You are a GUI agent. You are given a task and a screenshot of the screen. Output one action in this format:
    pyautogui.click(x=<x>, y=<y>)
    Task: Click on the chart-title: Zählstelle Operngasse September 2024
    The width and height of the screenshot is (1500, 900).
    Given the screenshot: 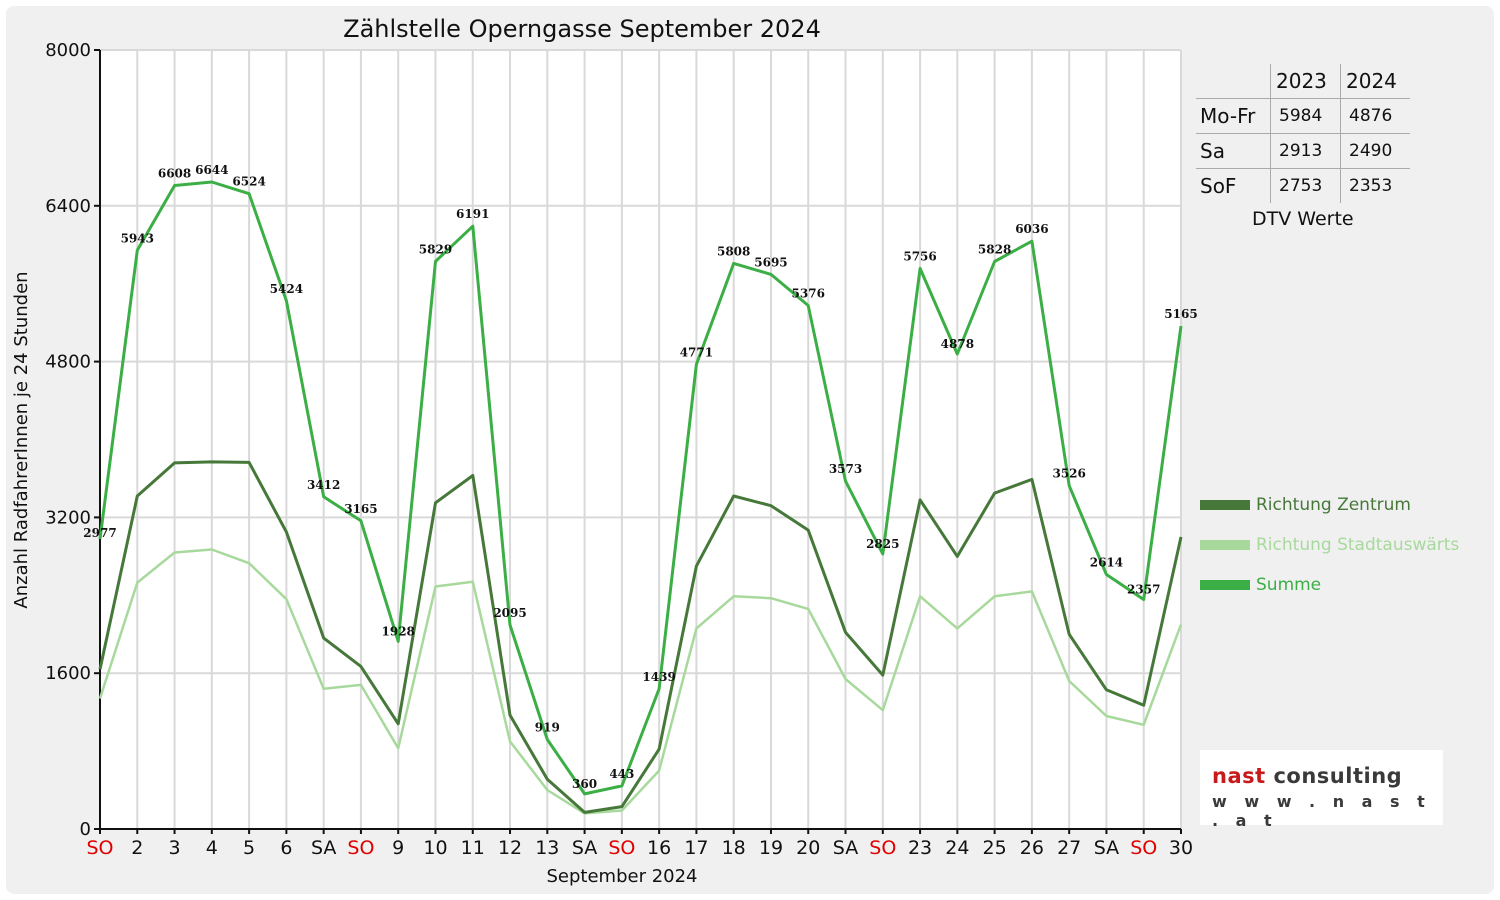 What is the action you would take?
    pyautogui.click(x=582, y=29)
    